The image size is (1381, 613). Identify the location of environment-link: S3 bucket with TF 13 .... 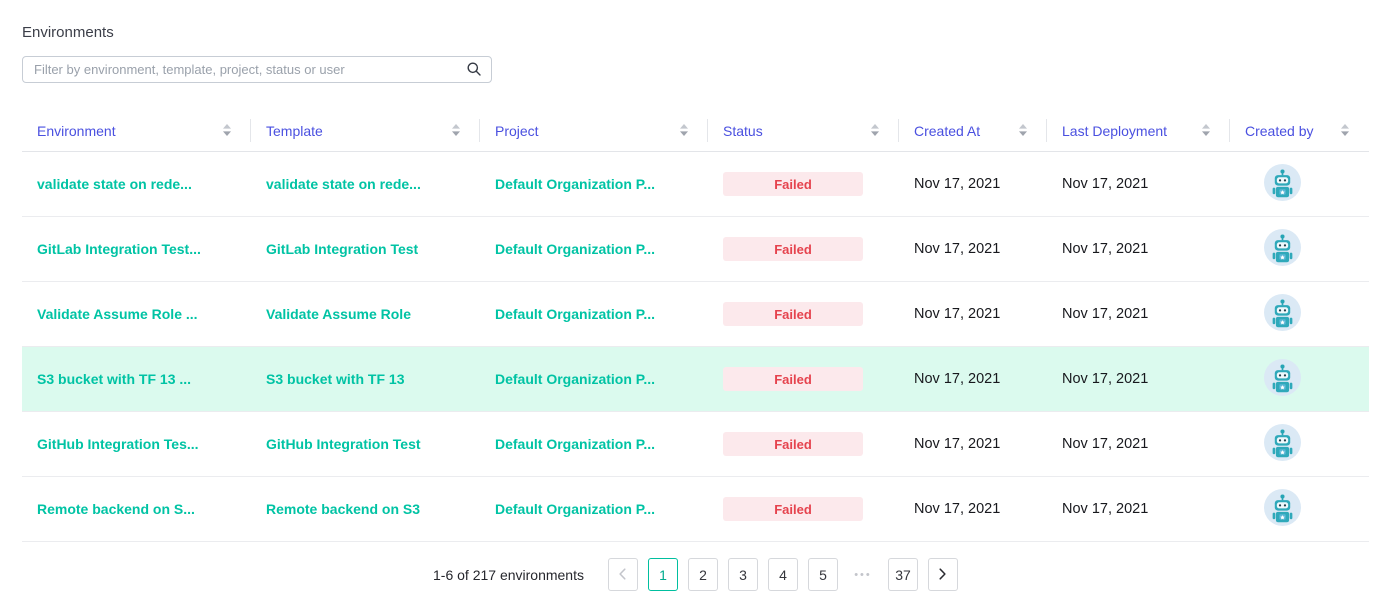
(114, 379).